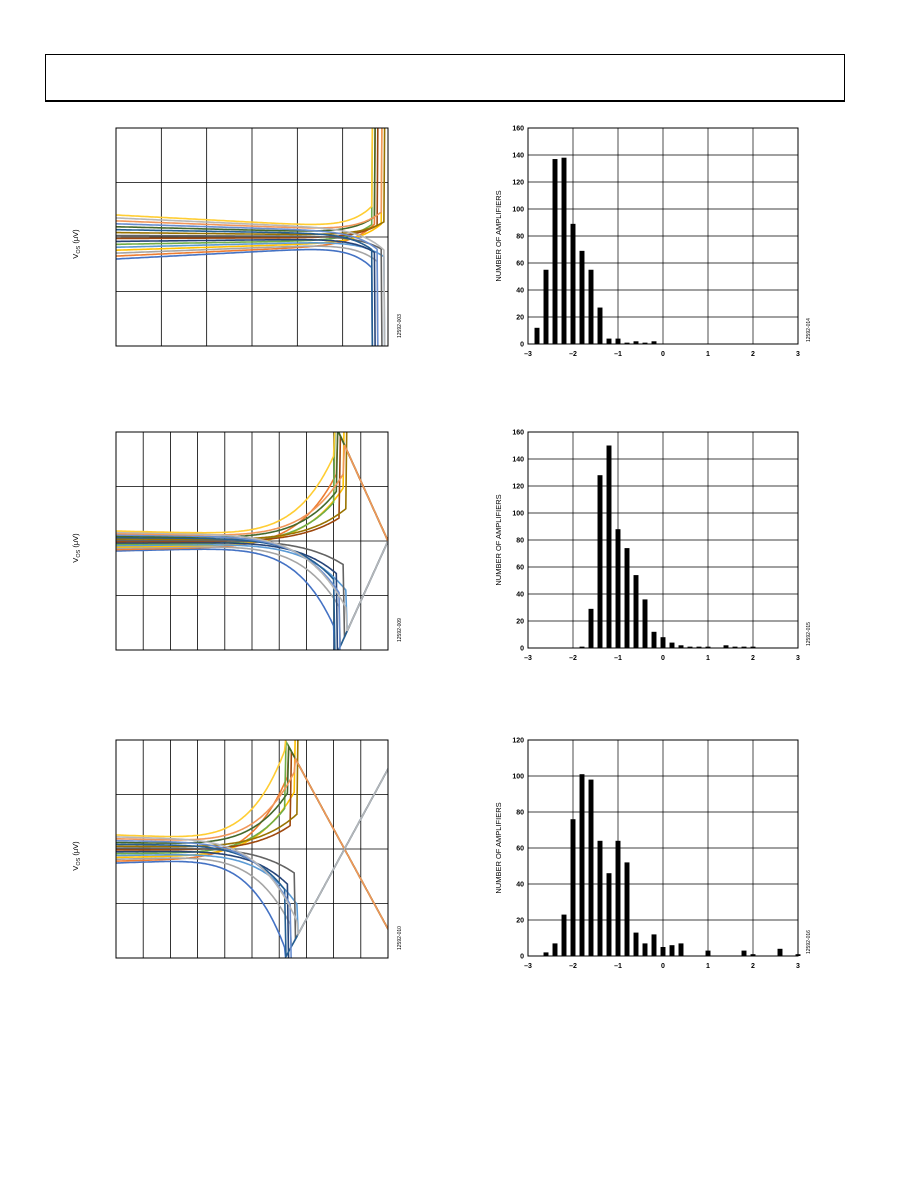  Describe the element at coordinates (528, 354) in the screenshot. I see `x-tick-label: –3` at that location.